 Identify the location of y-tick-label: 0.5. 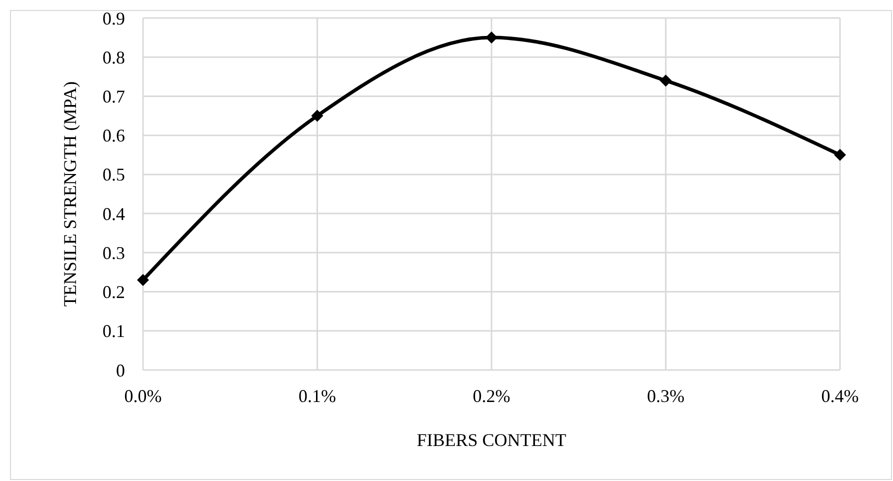
(113, 174).